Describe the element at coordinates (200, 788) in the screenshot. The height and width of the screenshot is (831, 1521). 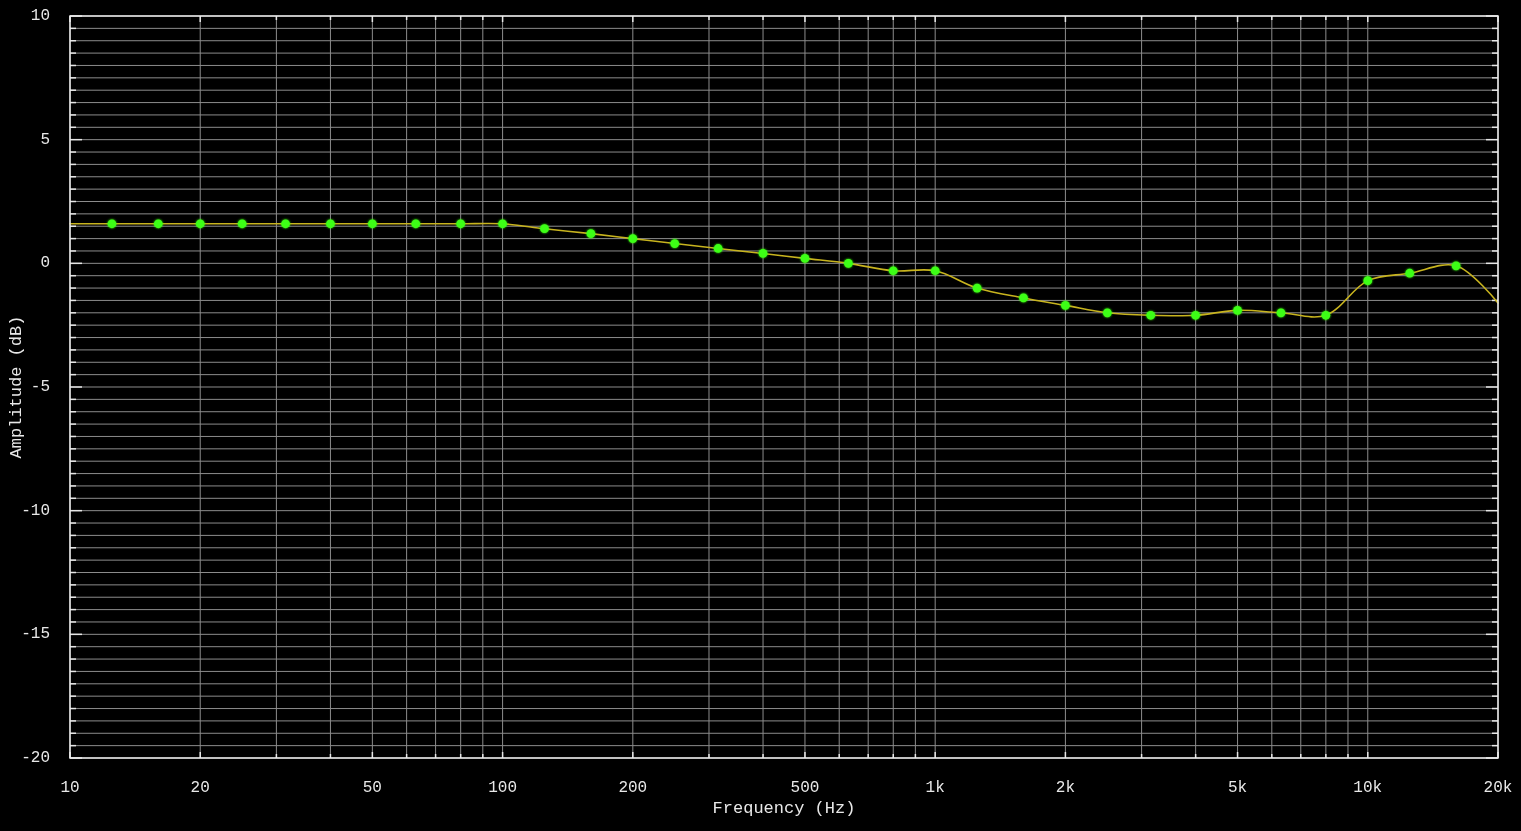
I see `x-tick-label: 20` at that location.